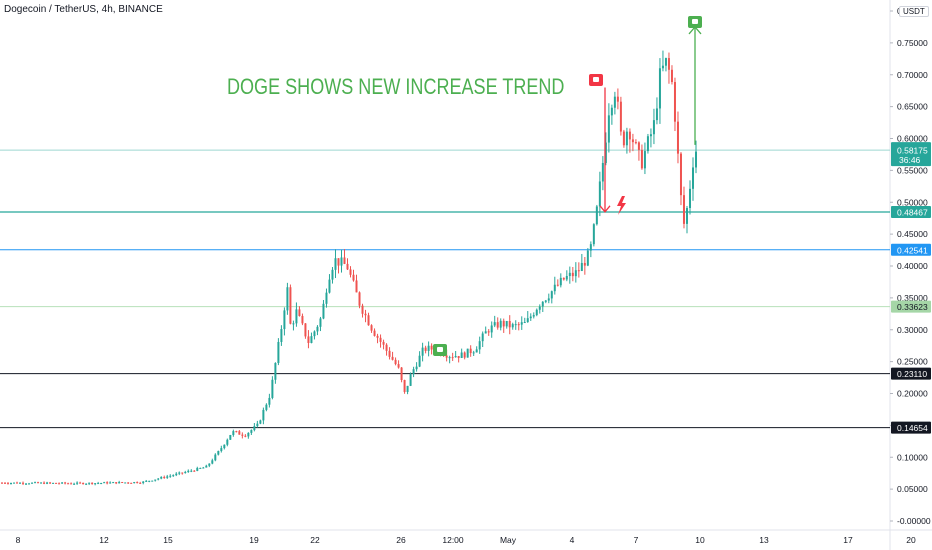 This screenshot has width=932, height=550. I want to click on price-tick-label: 0.25000, so click(912, 362).